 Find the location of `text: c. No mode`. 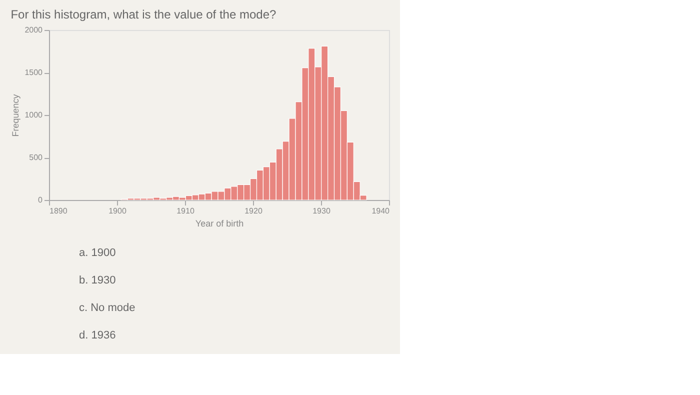

text: c. No mode is located at coordinates (107, 308).